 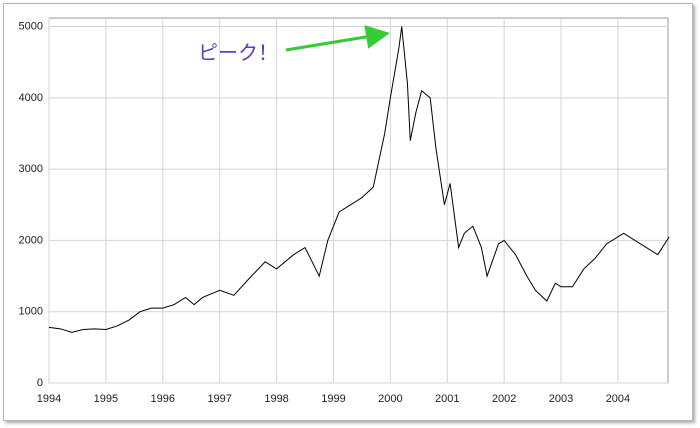 What do you see at coordinates (106, 399) in the screenshot?
I see `x-tick-label: 1995` at bounding box center [106, 399].